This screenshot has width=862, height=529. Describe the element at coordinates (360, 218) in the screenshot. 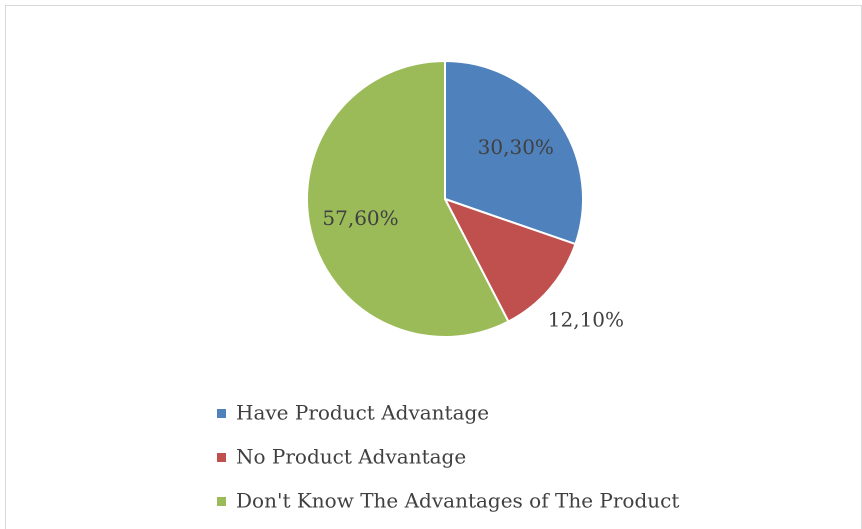

I see `data-label: 57,60%` at that location.